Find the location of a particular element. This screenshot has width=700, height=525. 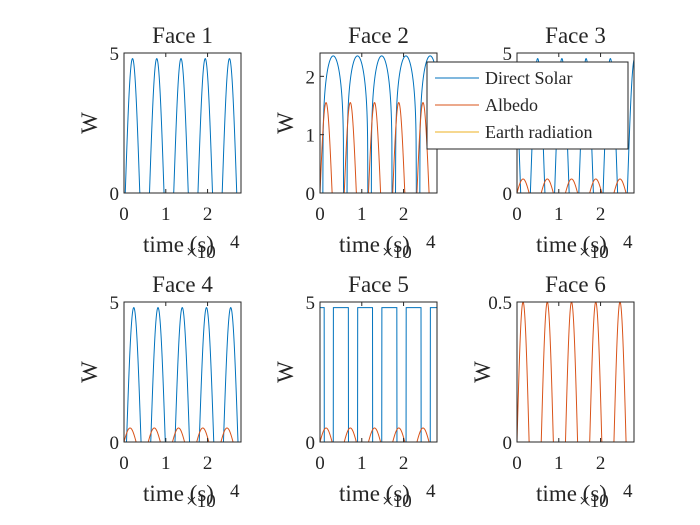

panel-title: Face 6 is located at coordinates (575, 284).